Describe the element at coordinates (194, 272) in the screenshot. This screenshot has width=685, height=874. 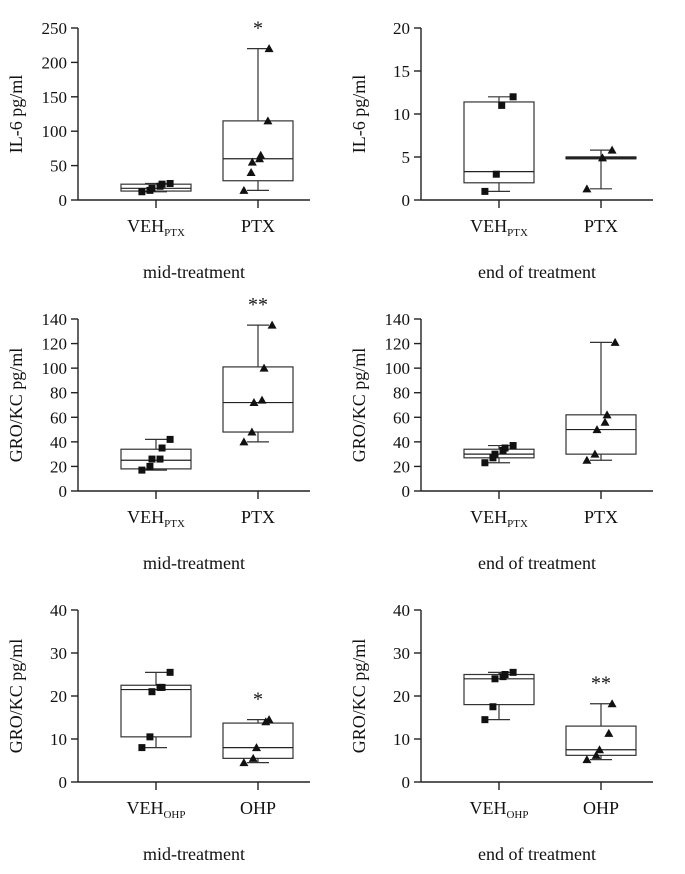
I see `x-axis-title: mid-treatment` at that location.